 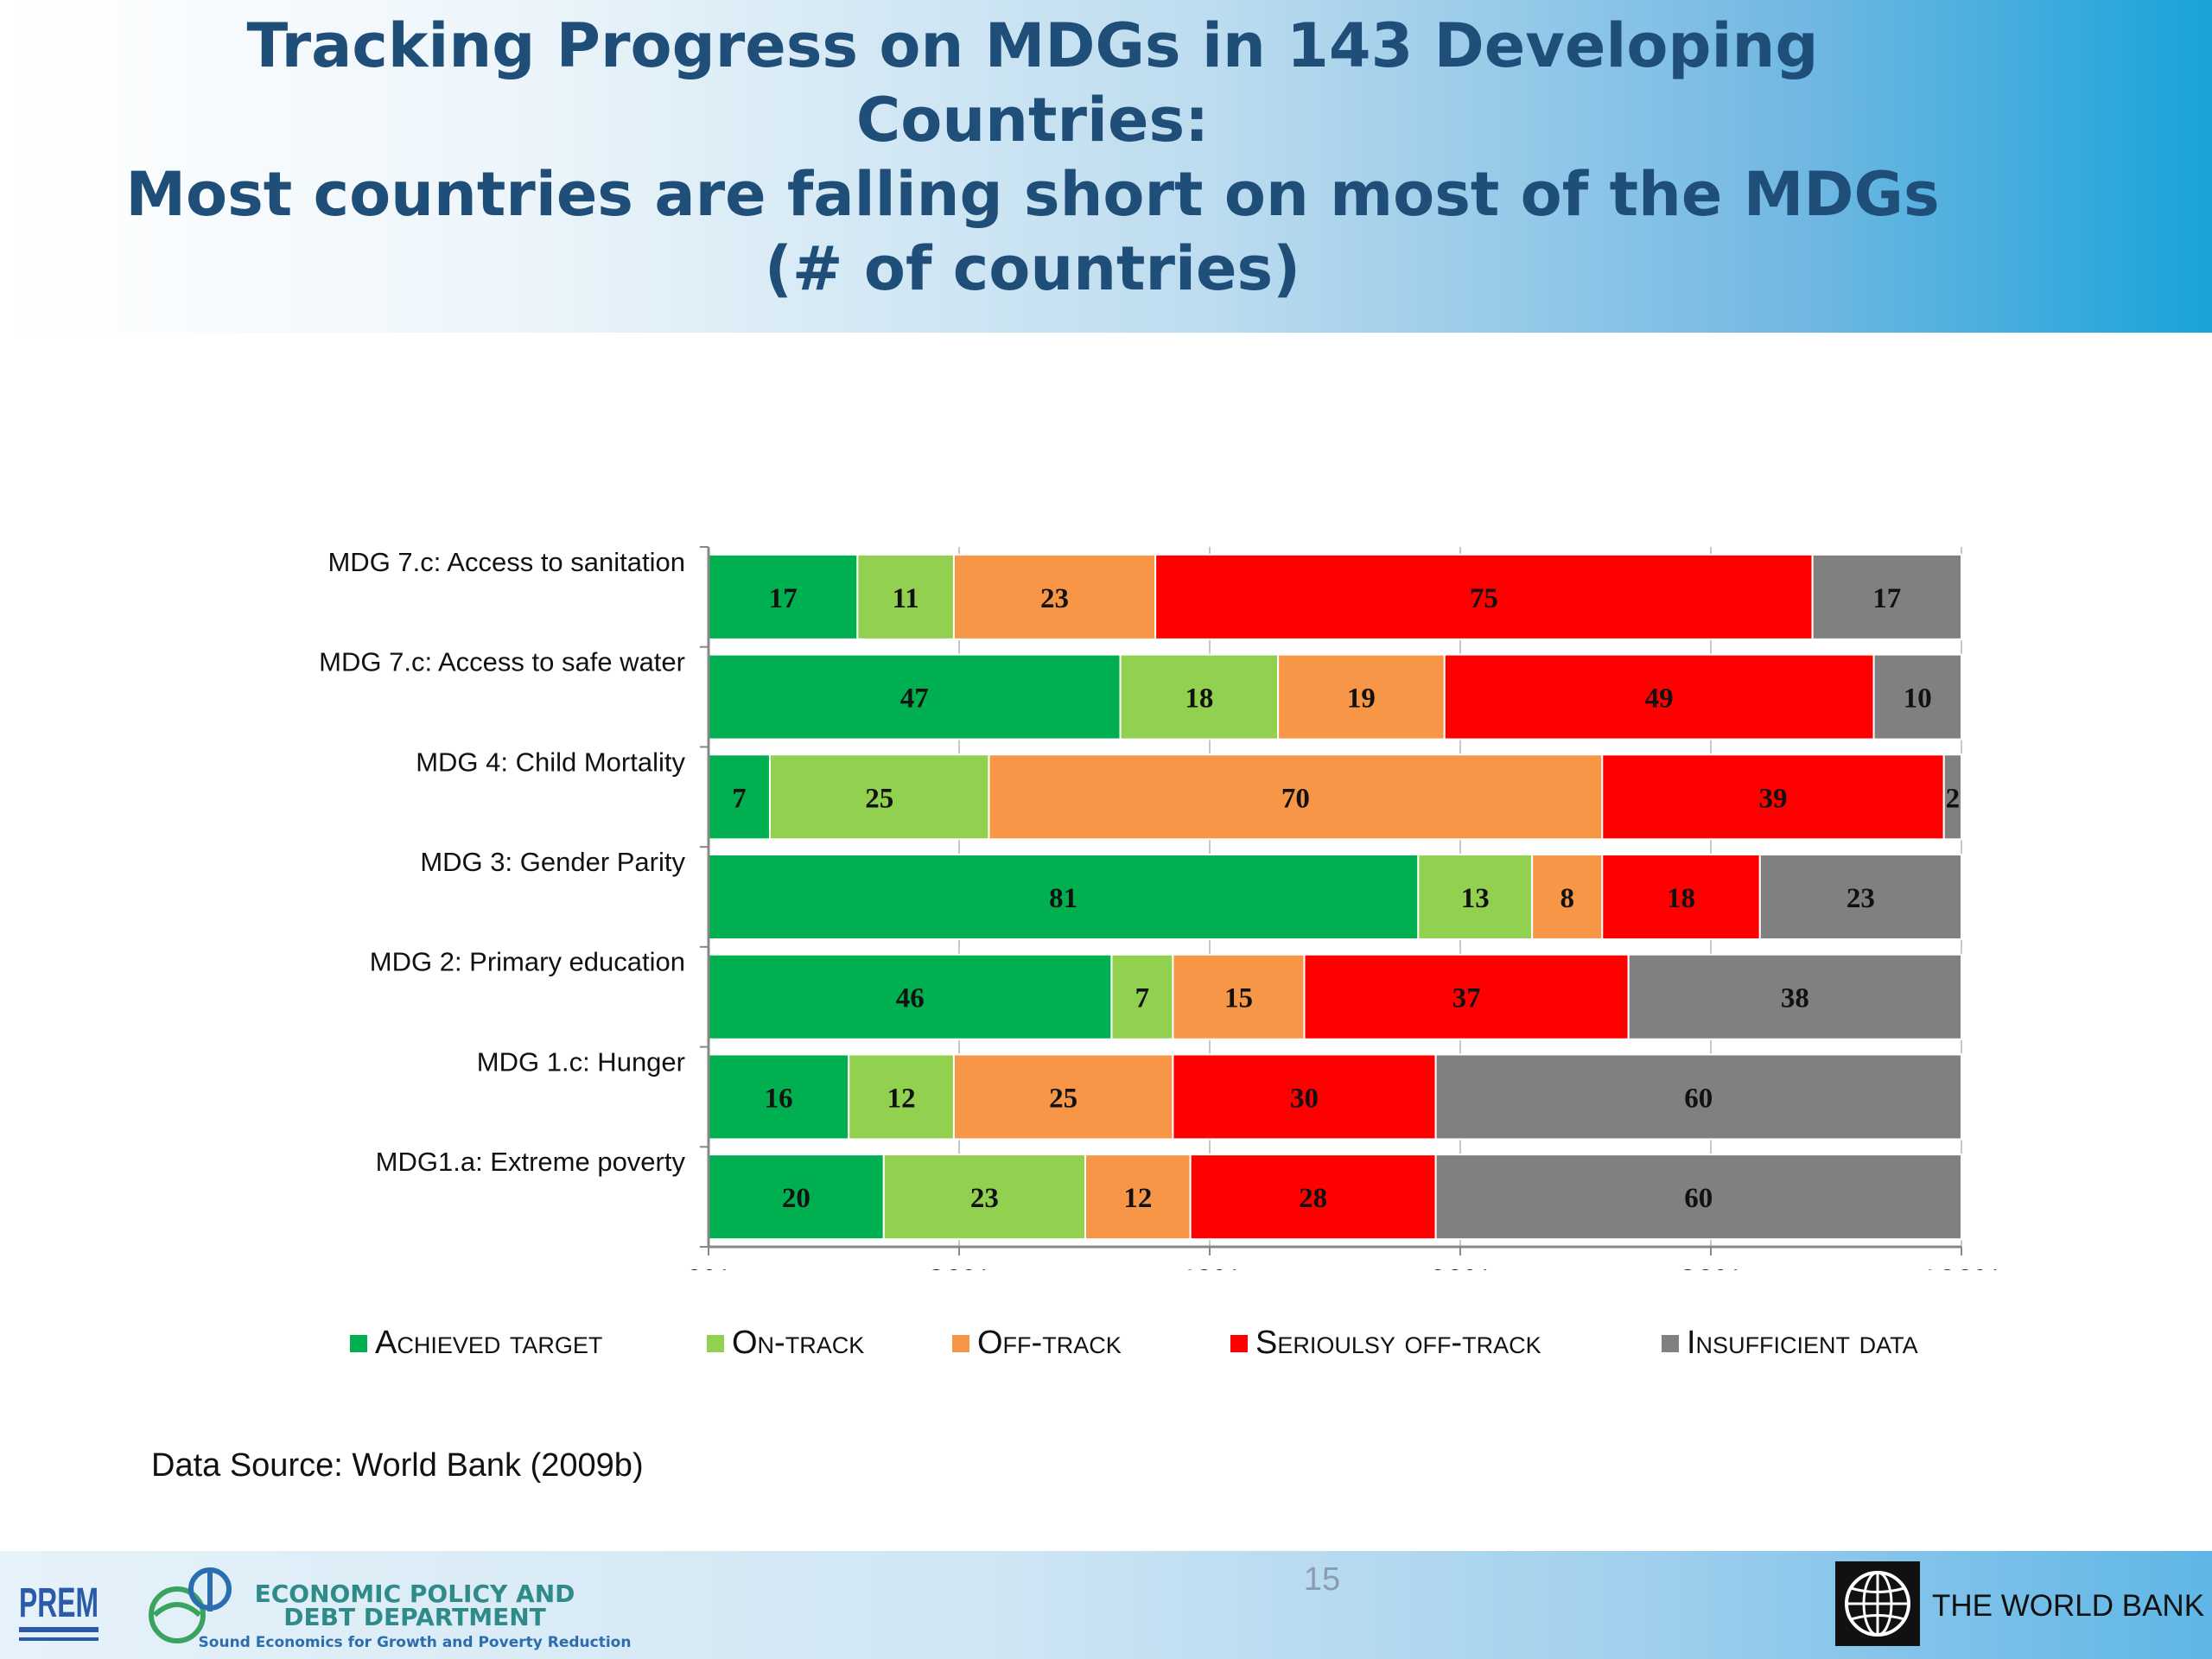 I want to click on data-label: 20, so click(x=796, y=1198).